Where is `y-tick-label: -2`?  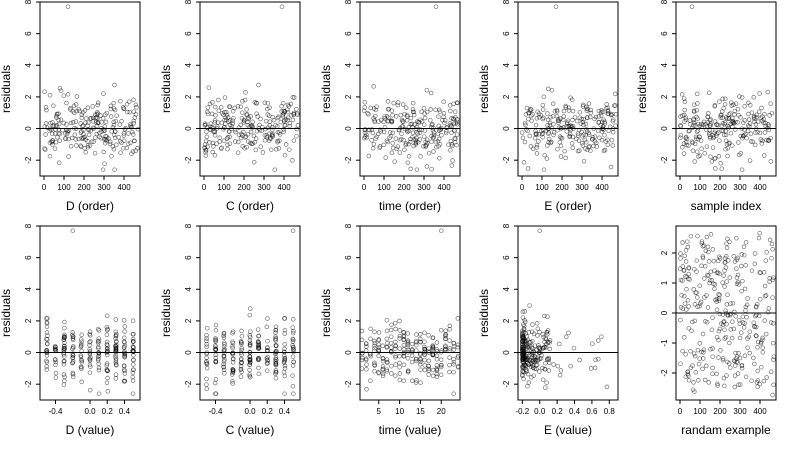
y-tick-label: -2 is located at coordinates (664, 373).